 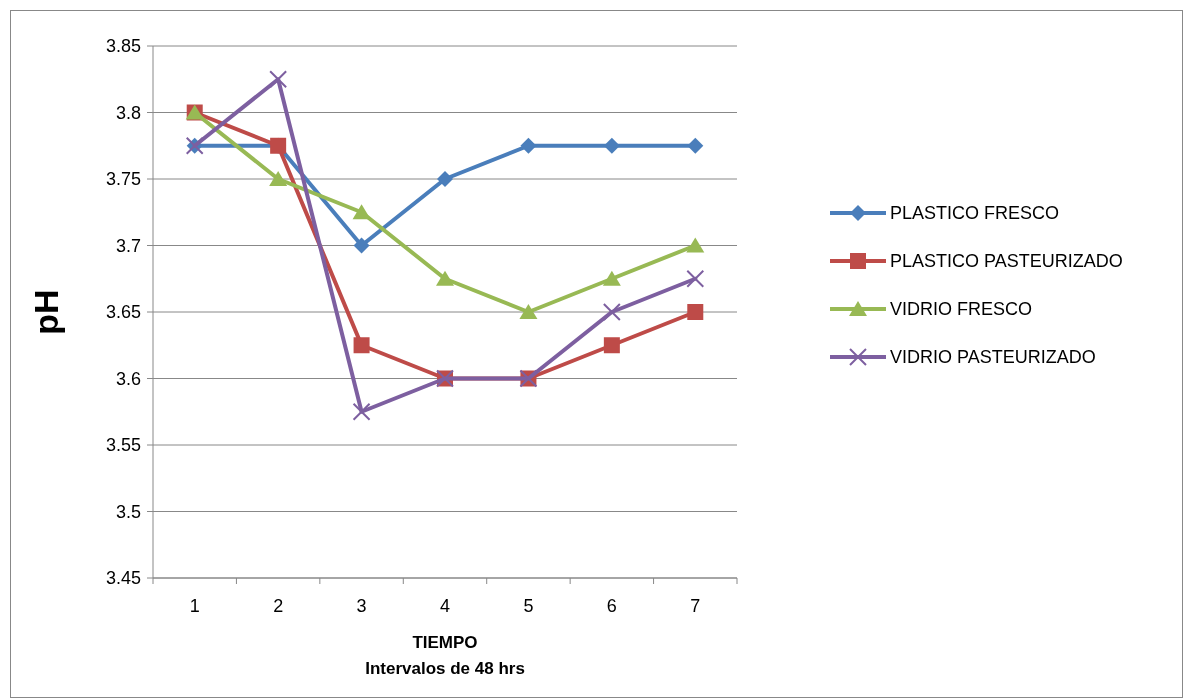 I want to click on y-tick-label: 3.7, so click(x=128, y=245).